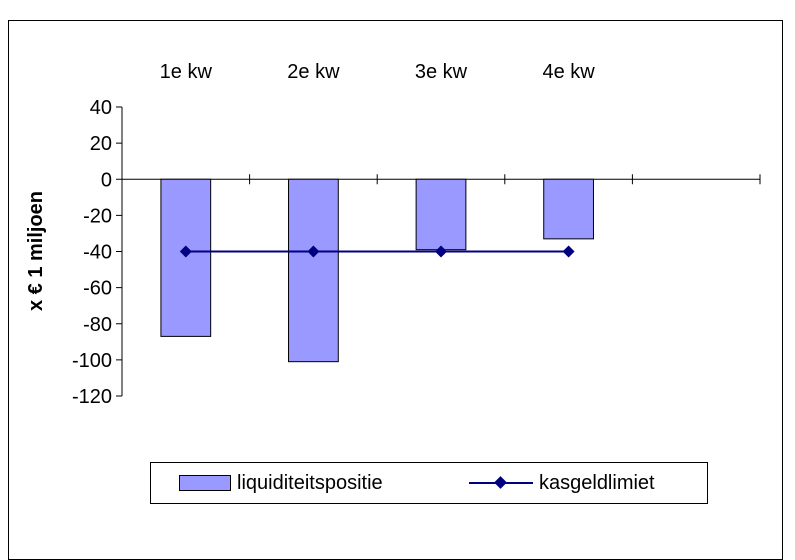 This screenshot has width=795, height=560. I want to click on y-tick-label: -120, so click(92, 397).